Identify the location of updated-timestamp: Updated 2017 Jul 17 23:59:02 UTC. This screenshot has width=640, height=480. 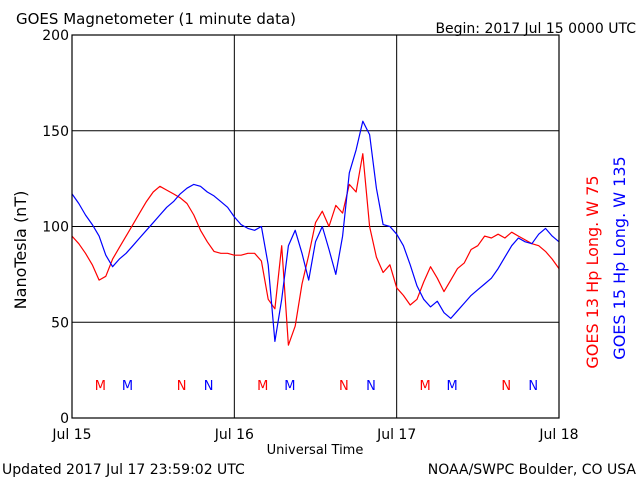
(123, 470).